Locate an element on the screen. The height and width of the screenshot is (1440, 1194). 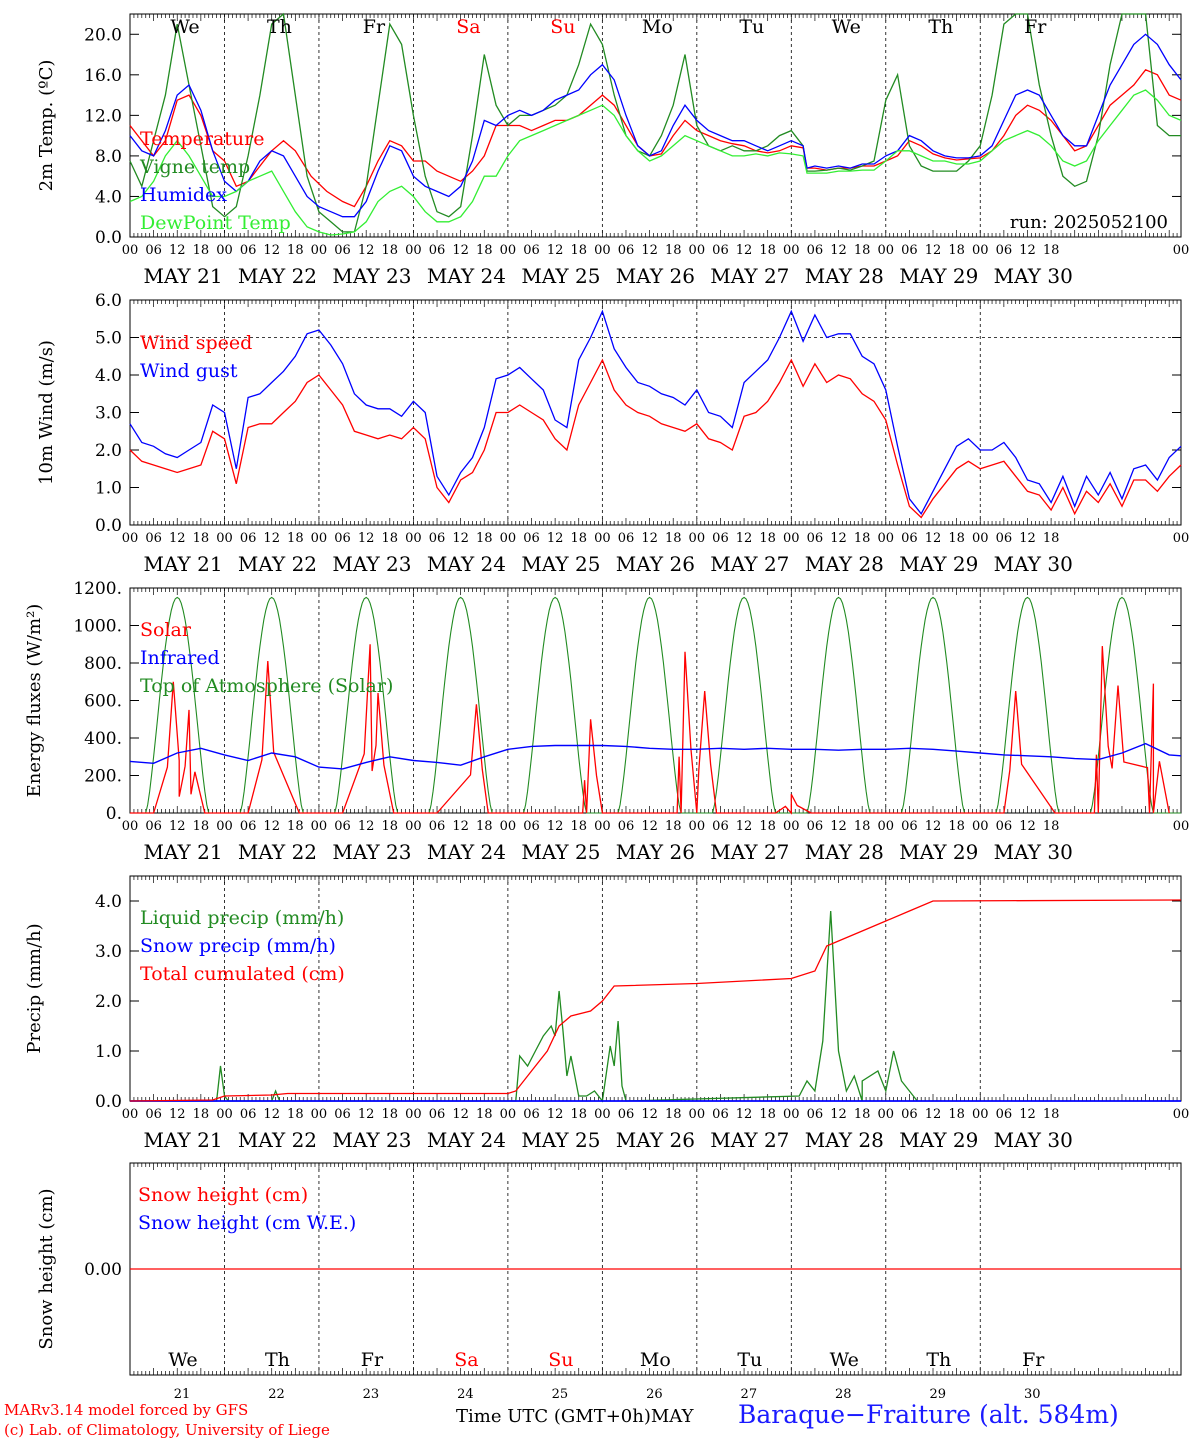
y-axis-label: Precip (mm/h) is located at coordinates (34, 988).